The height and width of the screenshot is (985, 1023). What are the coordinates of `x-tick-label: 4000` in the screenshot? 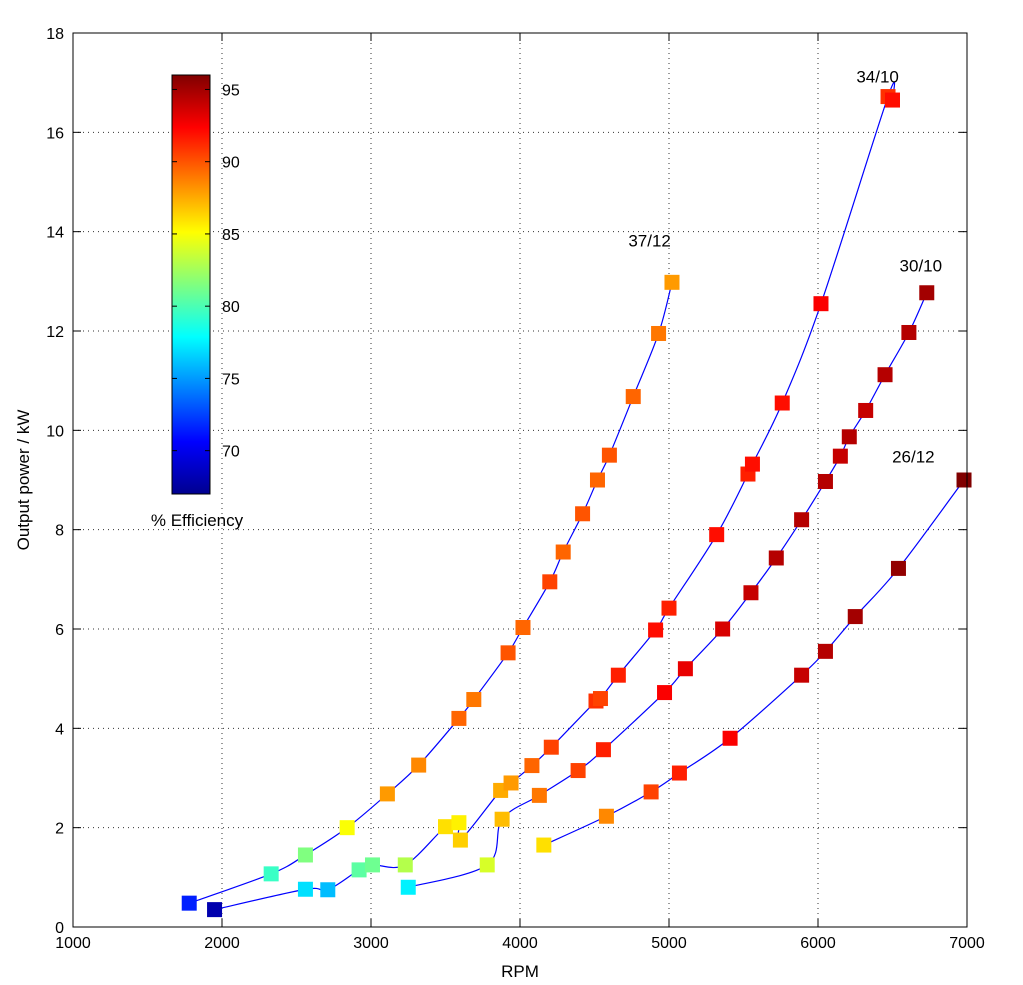 It's located at (520, 943).